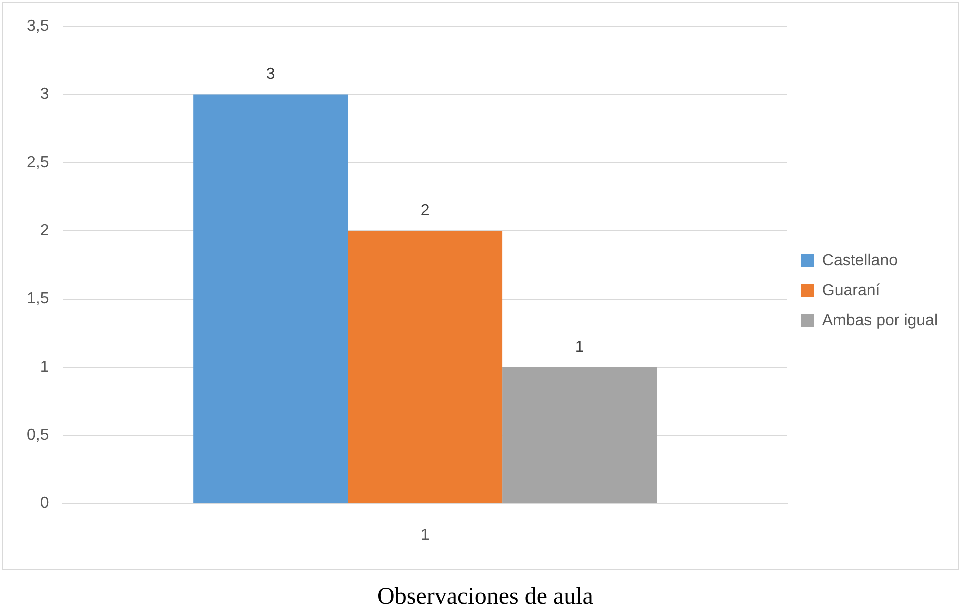  Describe the element at coordinates (485, 597) in the screenshot. I see `text: Observaciones de aula` at that location.